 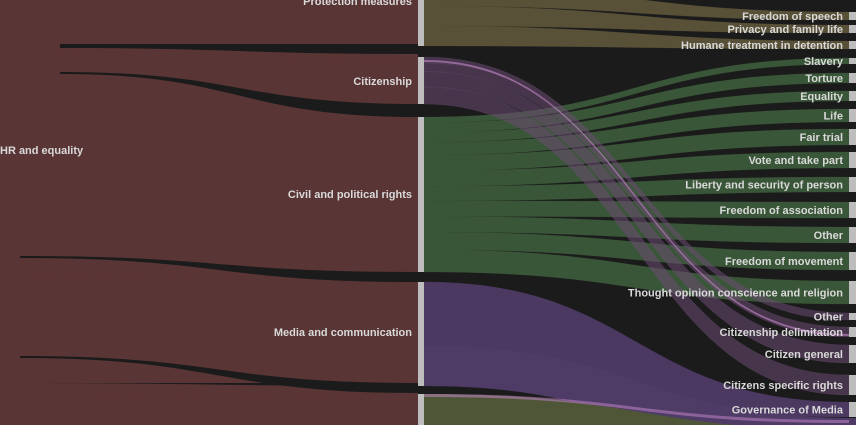 I want to click on group-nodes, so click(x=421, y=212).